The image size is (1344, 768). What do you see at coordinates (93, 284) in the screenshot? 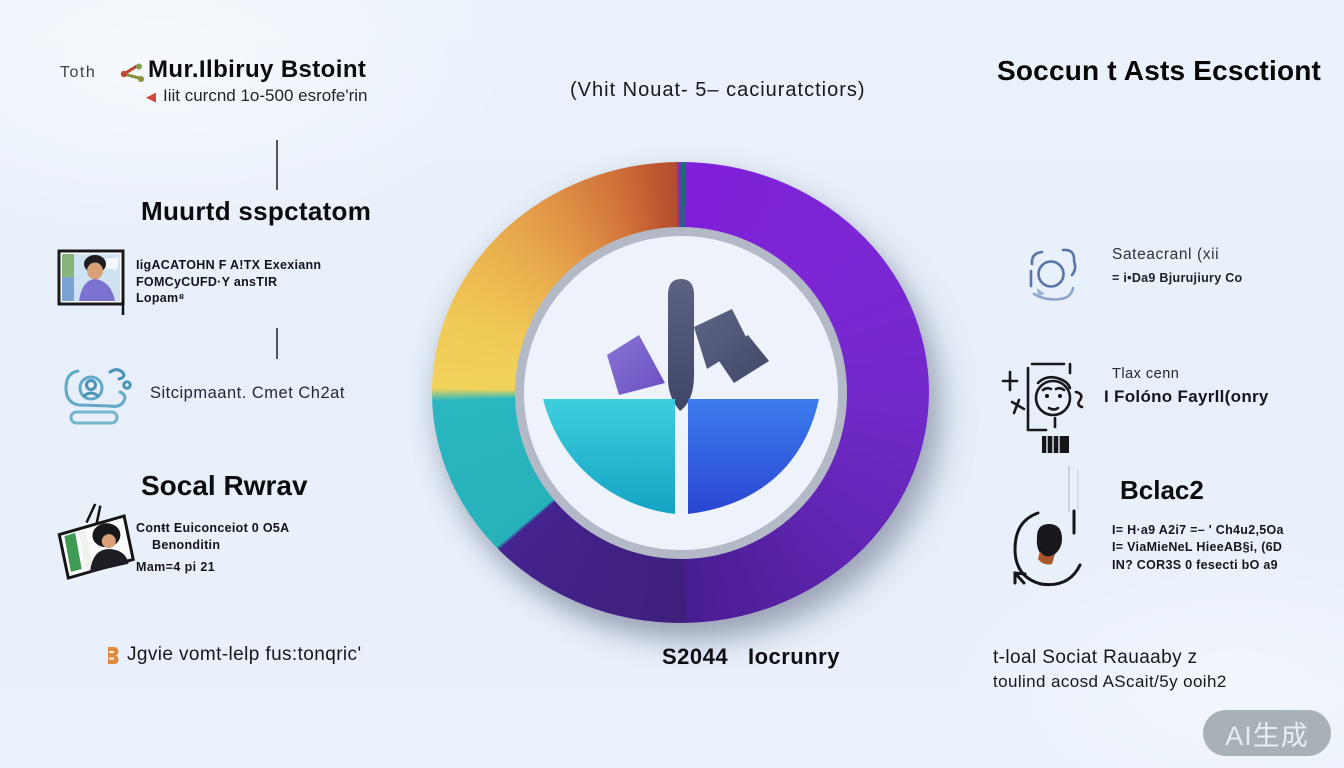
I see `photo-thumbnail-person` at bounding box center [93, 284].